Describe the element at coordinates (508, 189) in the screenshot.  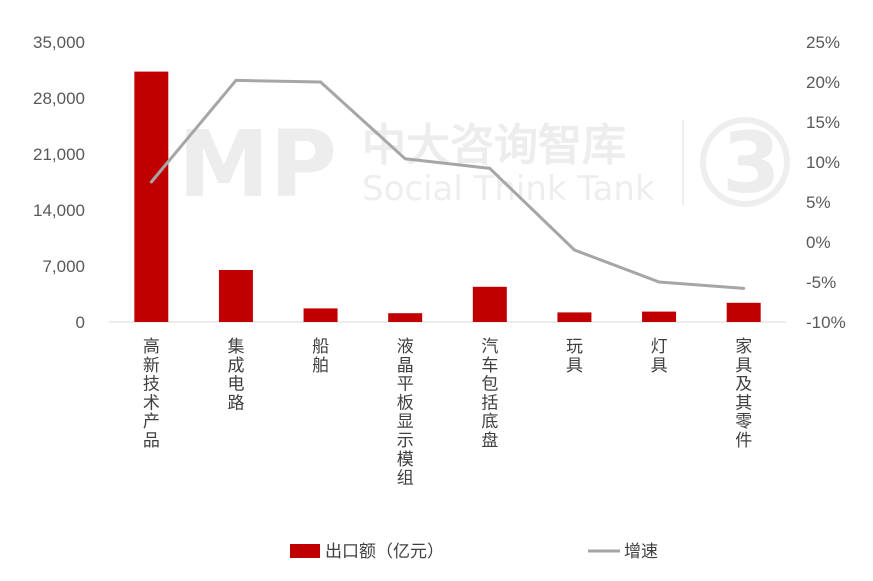
I see `watermark-en-text: Social Think Tank` at that location.